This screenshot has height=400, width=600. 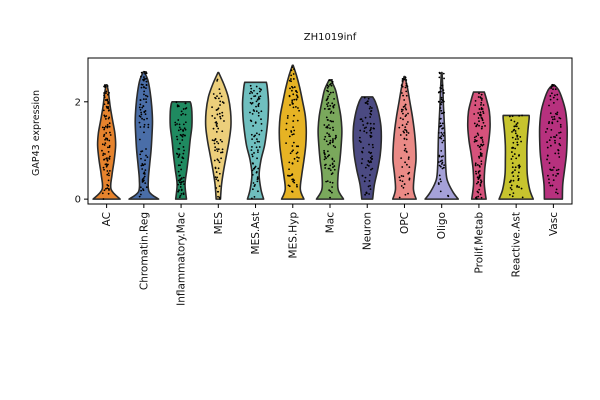 I want to click on x-tick-label: Reactive.Ast, so click(x=517, y=244).